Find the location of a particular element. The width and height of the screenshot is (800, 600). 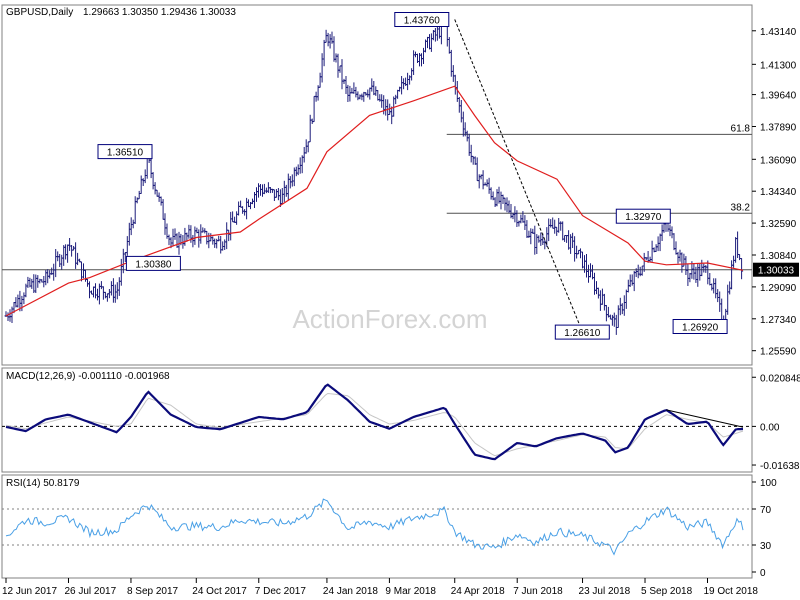

price-tick-label: 1.39640 is located at coordinates (778, 96).